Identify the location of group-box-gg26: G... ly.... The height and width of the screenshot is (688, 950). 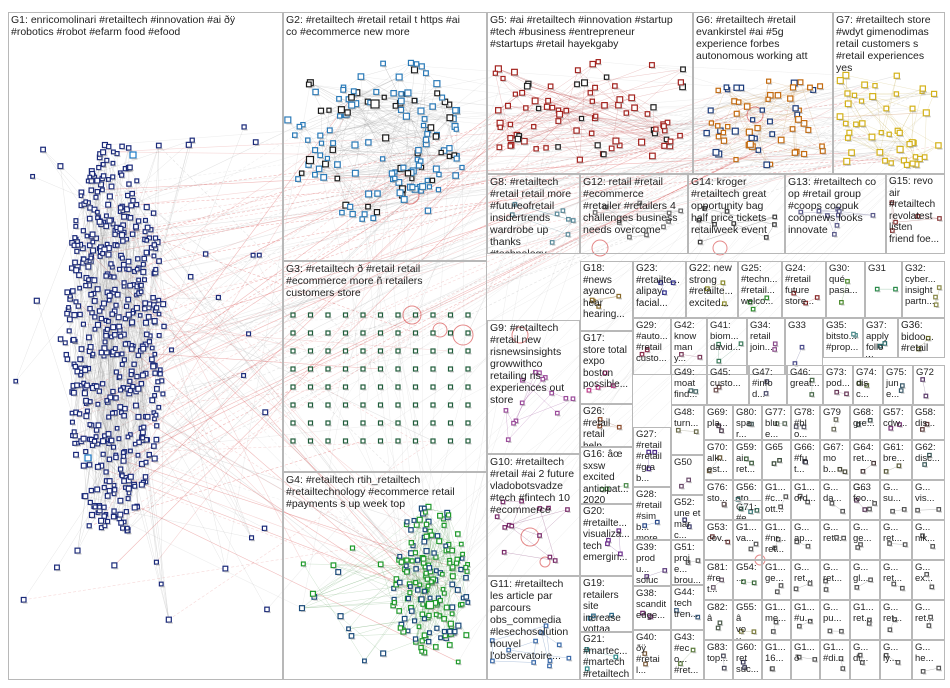
(896, 660).